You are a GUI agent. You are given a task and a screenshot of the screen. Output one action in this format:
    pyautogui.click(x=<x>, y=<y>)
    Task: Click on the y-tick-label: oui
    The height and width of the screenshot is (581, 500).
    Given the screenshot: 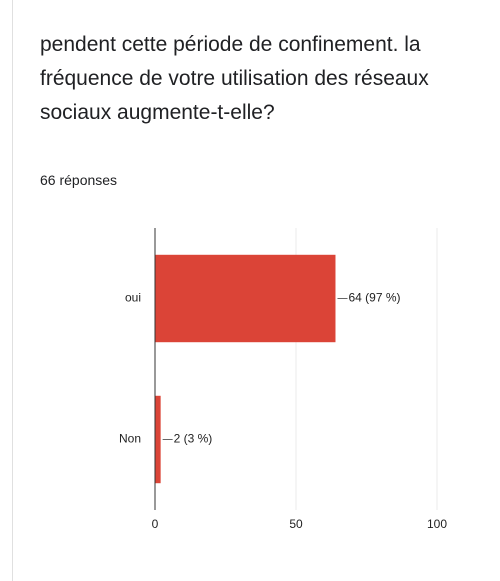 What is the action you would take?
    pyautogui.click(x=133, y=298)
    